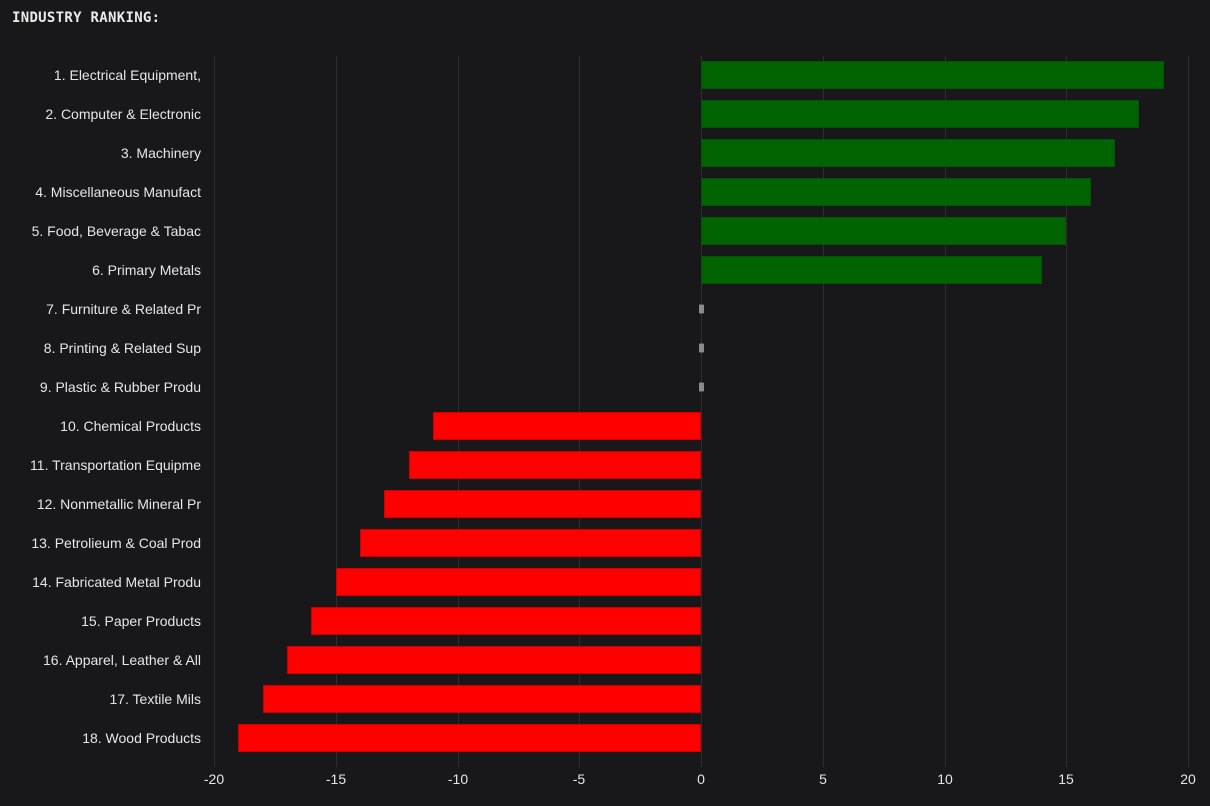 Image resolution: width=1210 pixels, height=806 pixels. I want to click on category-label: 9. Plastic & Rubber Produ, so click(120, 387).